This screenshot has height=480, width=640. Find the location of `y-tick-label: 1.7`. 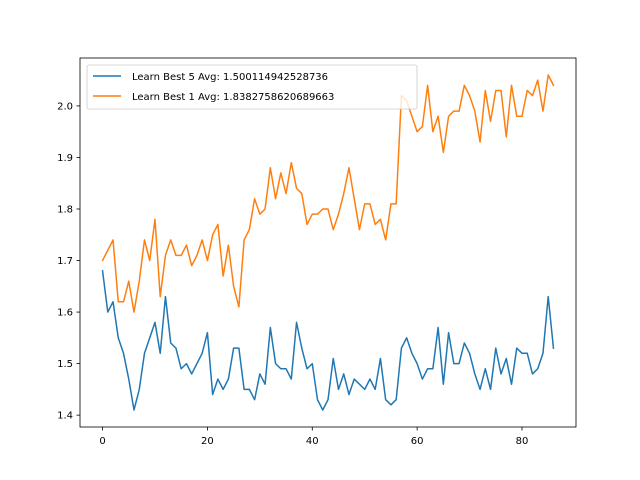

y-tick-label: 1.7 is located at coordinates (65, 261).